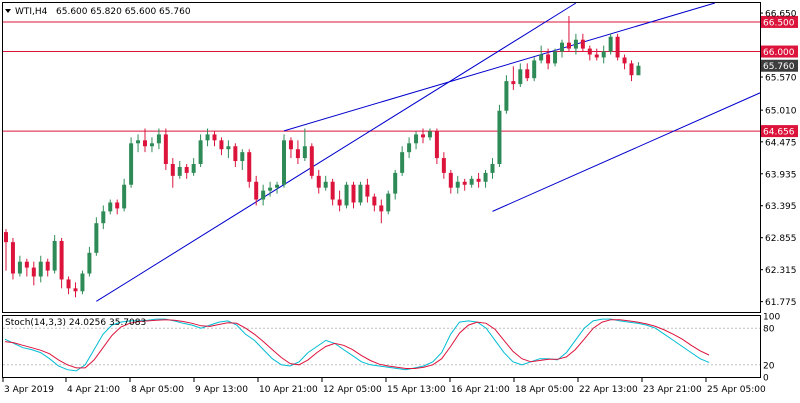 The width and height of the screenshot is (800, 403). What do you see at coordinates (781, 78) in the screenshot?
I see `price-tick-label: 65.570` at bounding box center [781, 78].